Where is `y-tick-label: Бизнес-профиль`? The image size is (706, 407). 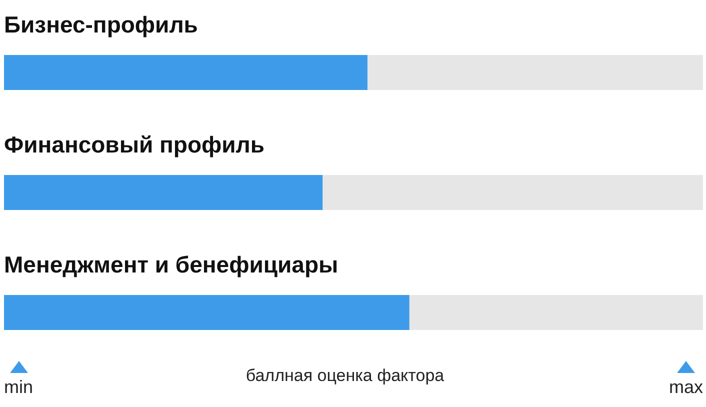
y-tick-label: Бизнес-профиль is located at coordinates (101, 25).